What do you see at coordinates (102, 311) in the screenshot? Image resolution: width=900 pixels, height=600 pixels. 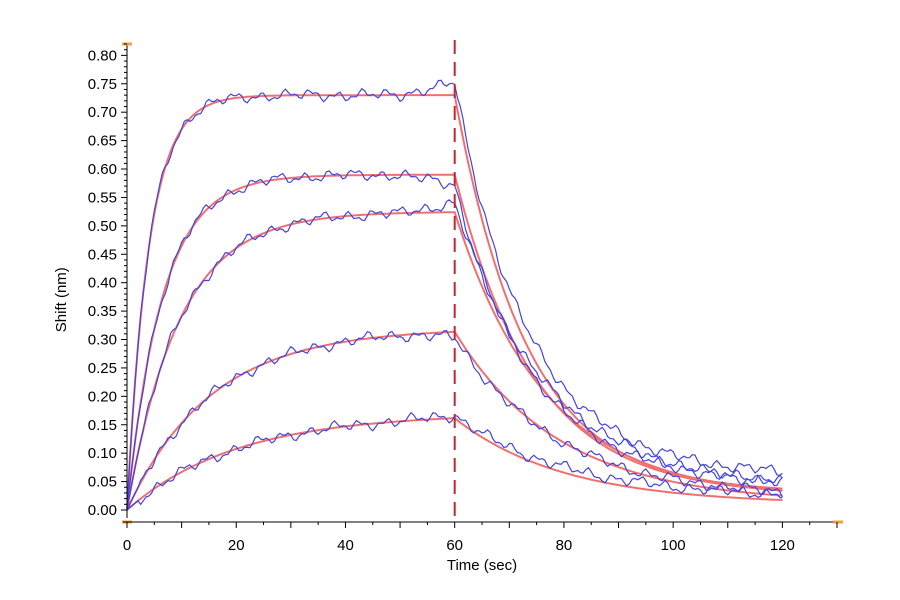 I see `y-tick-label: 0.35` at bounding box center [102, 311].